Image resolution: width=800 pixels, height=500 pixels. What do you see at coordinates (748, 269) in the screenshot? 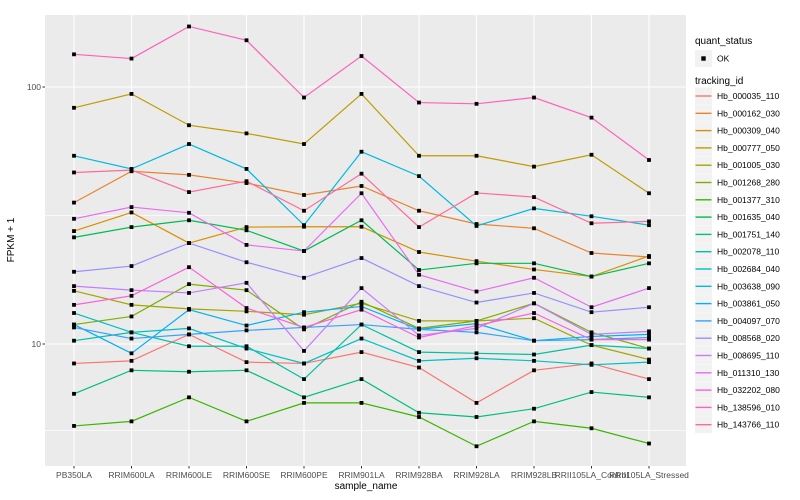
I see `legend-label-Hb_002684_040: Hb_002684_040` at bounding box center [748, 269].